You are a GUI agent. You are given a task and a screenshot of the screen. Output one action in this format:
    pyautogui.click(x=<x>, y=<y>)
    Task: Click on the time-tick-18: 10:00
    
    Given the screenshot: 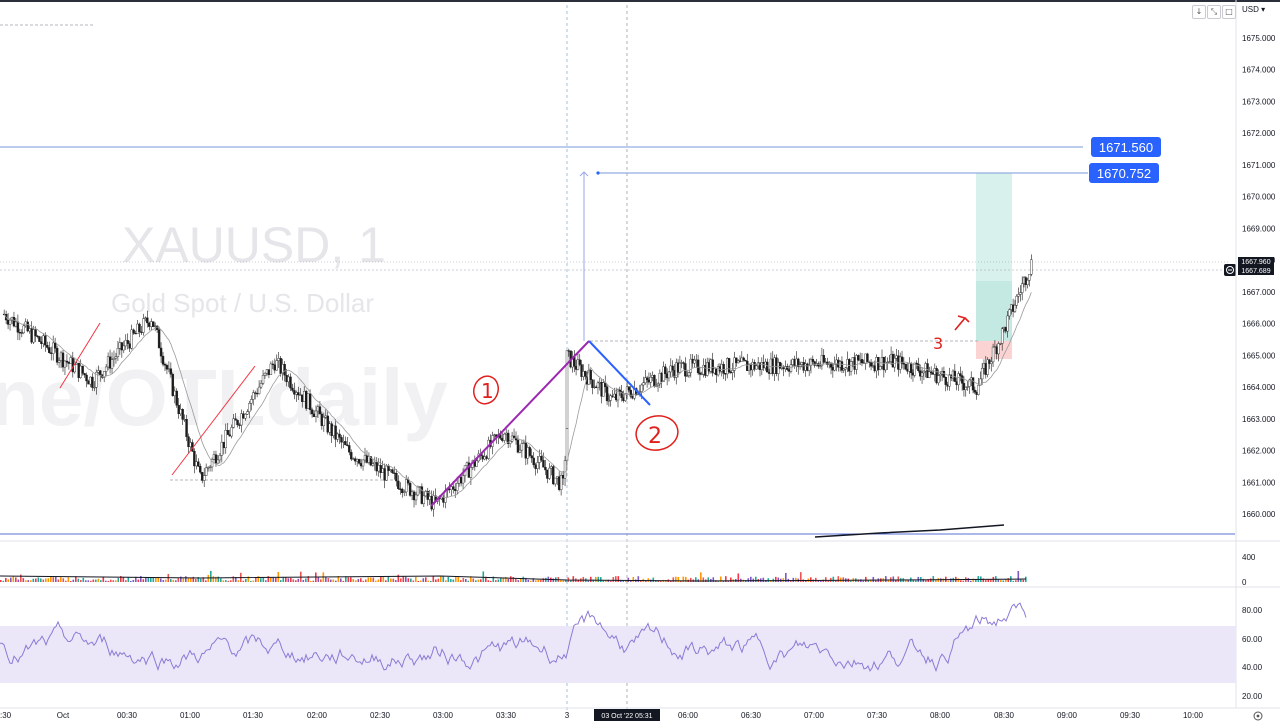 What is the action you would take?
    pyautogui.click(x=1193, y=715)
    